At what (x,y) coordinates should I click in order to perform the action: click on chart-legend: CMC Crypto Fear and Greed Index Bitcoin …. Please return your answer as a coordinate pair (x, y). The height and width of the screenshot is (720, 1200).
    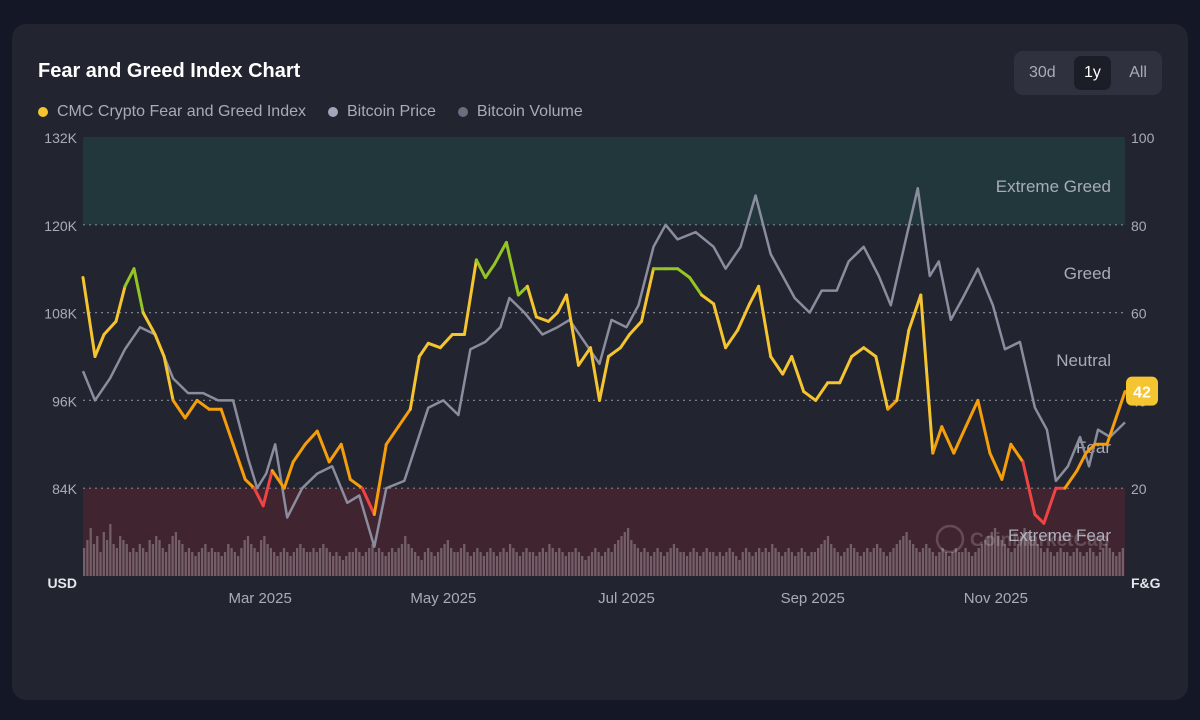
    Looking at the image, I should click on (310, 112).